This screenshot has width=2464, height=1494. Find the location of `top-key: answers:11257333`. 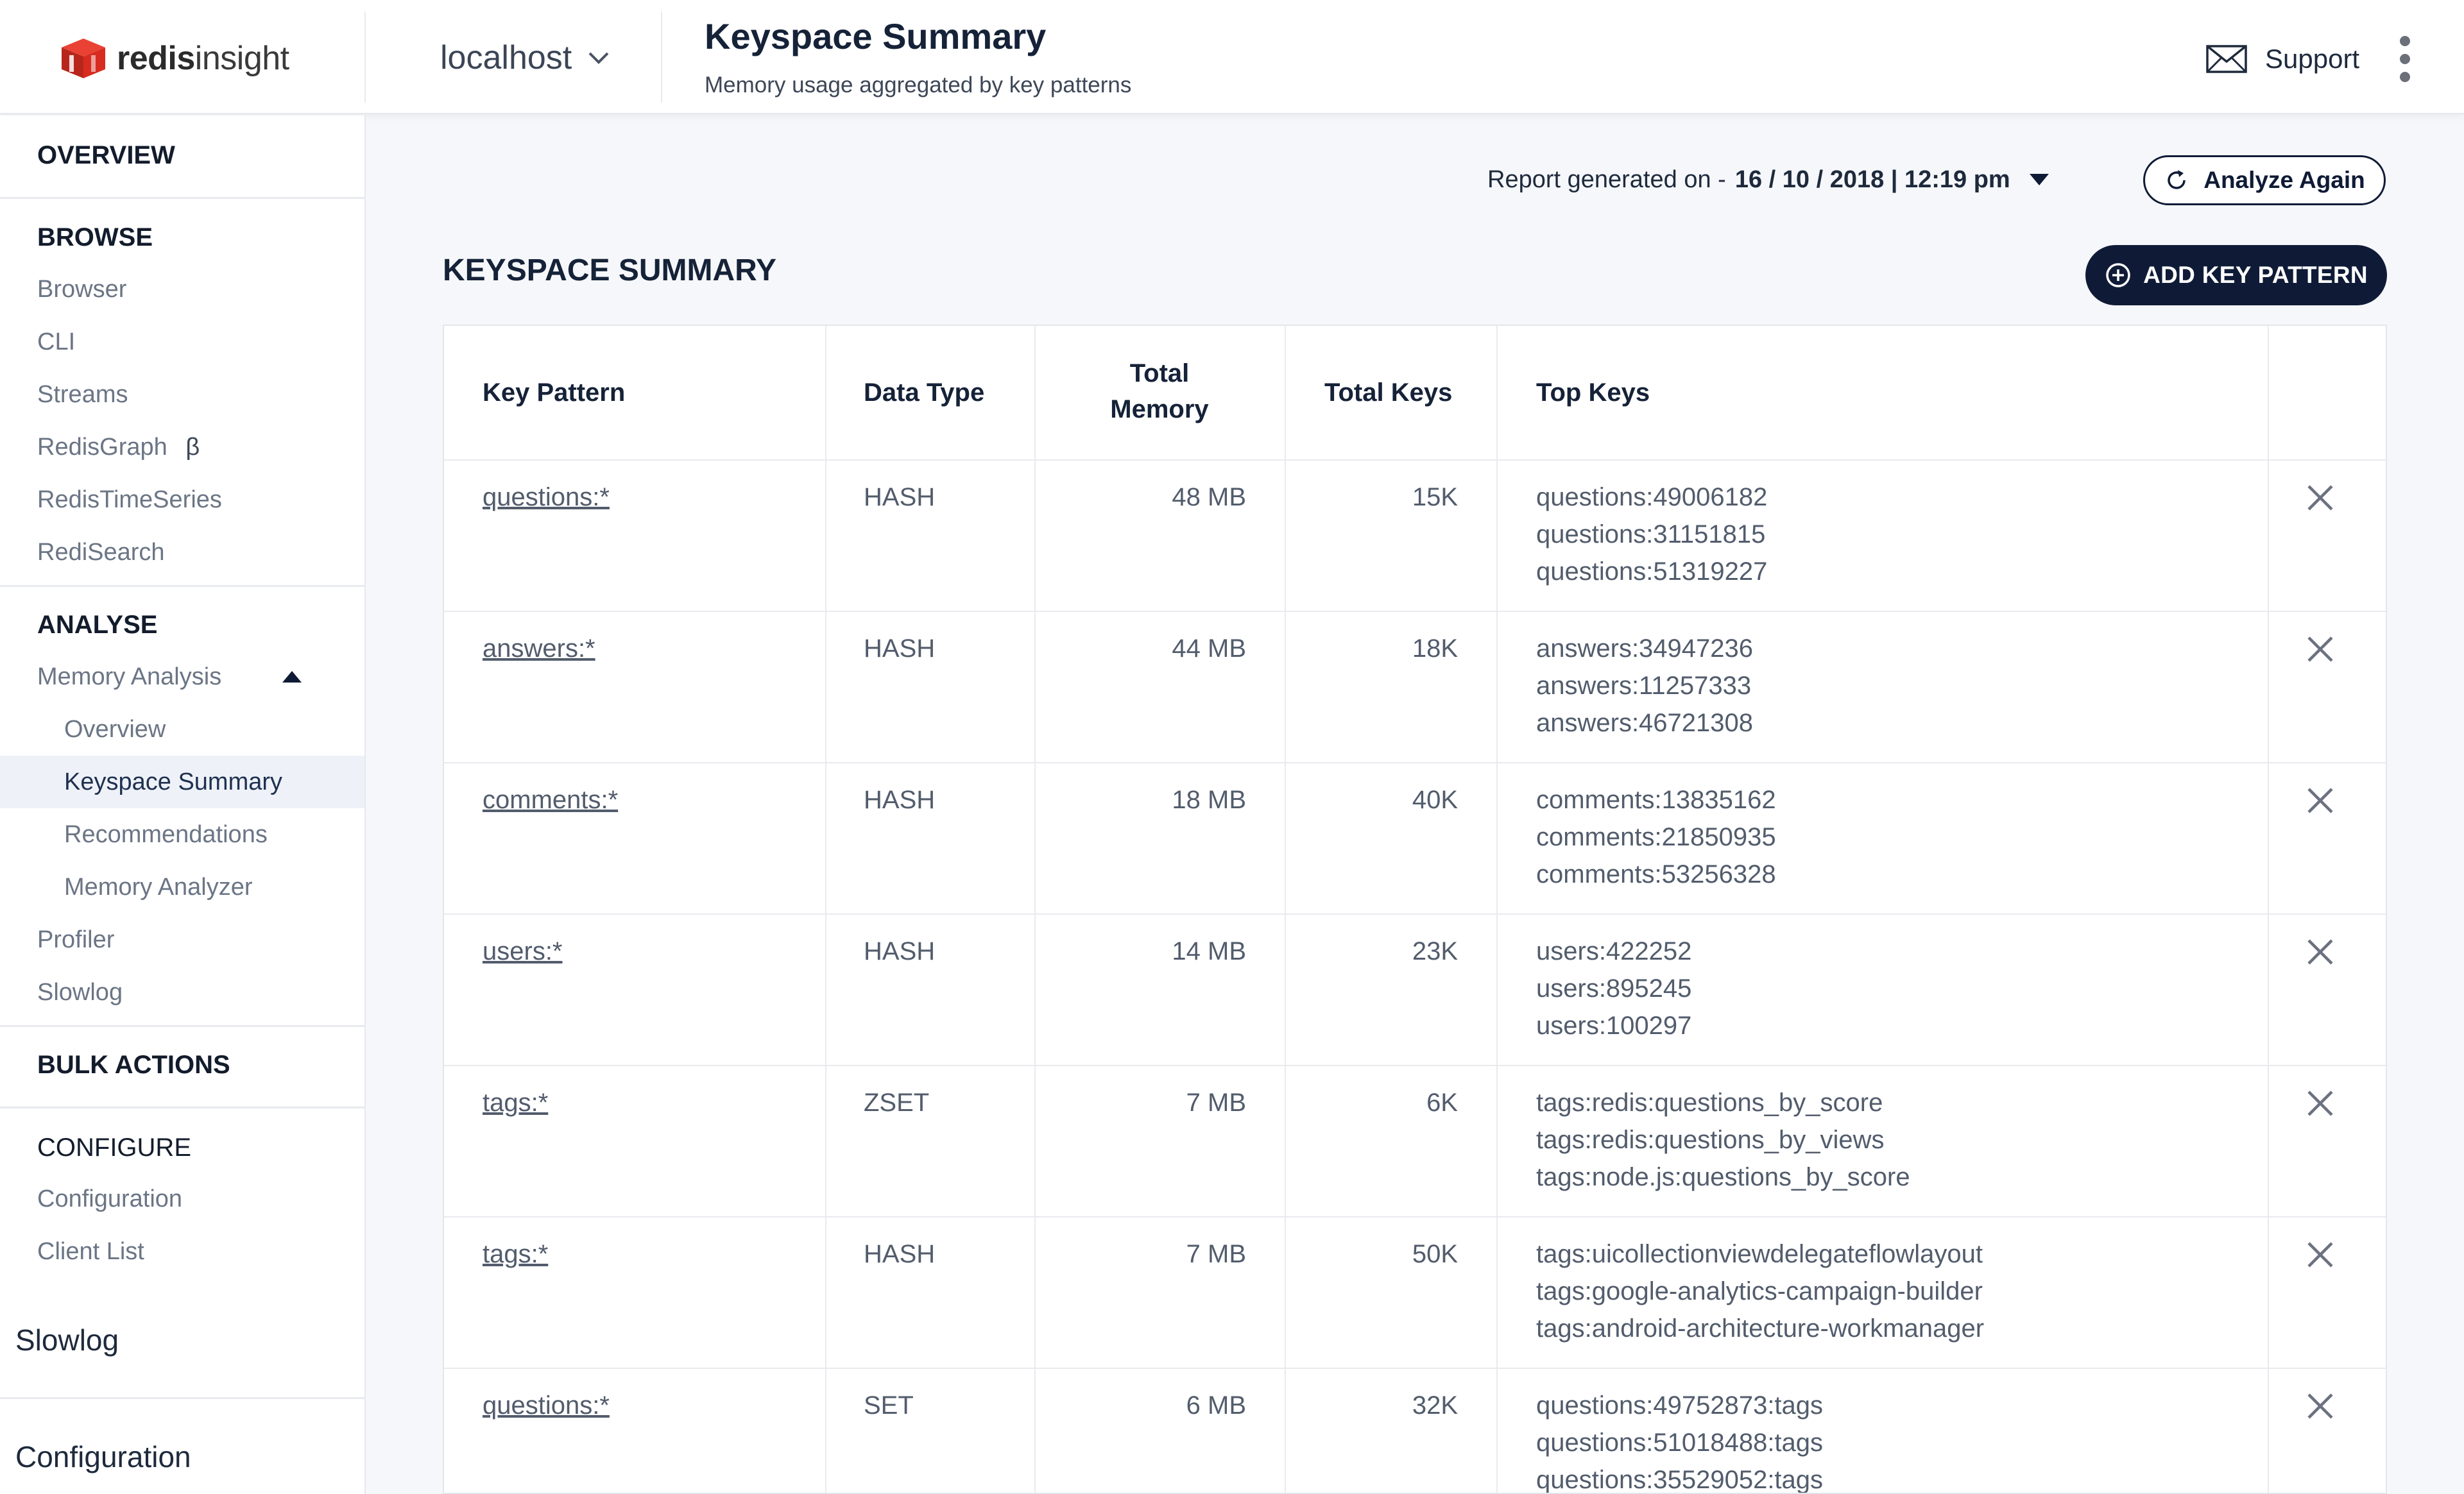

top-key: answers:11257333 is located at coordinates (1644, 686).